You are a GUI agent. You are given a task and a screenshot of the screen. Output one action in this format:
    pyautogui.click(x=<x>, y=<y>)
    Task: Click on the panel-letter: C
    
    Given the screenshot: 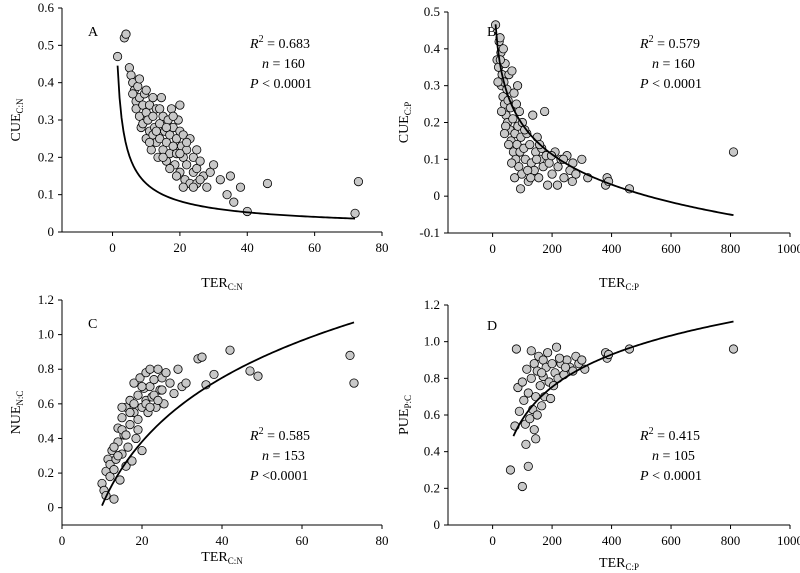 What is the action you would take?
    pyautogui.click(x=92, y=324)
    